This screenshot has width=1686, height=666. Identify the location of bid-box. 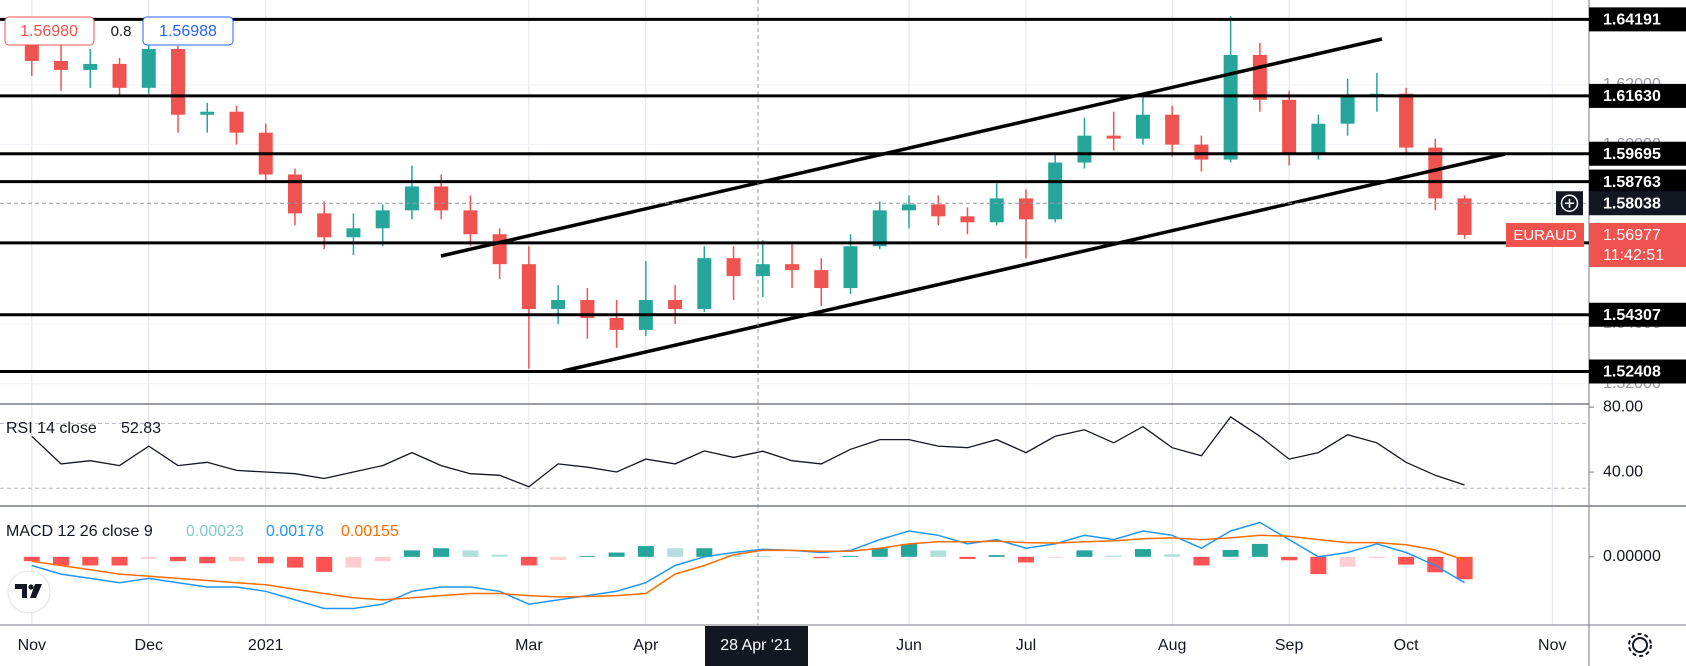
(49, 31).